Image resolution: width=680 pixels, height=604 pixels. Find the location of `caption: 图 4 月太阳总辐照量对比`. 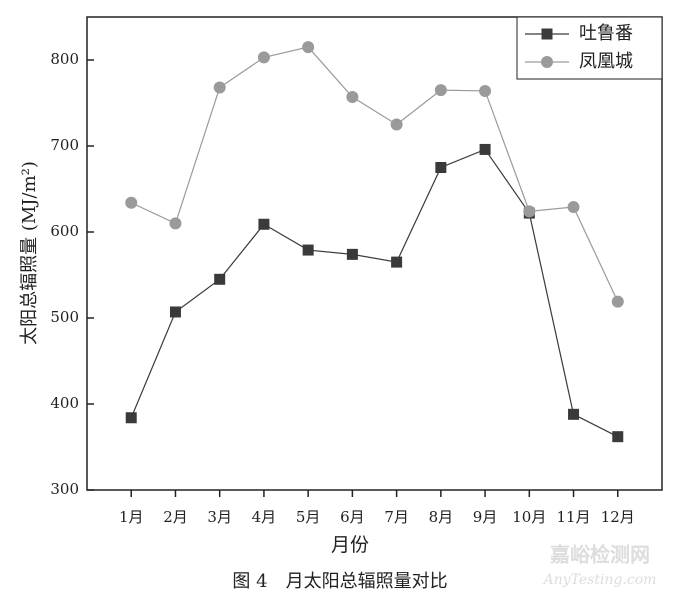

caption: 图 4 月太阳总辐照量对比 is located at coordinates (339, 581).